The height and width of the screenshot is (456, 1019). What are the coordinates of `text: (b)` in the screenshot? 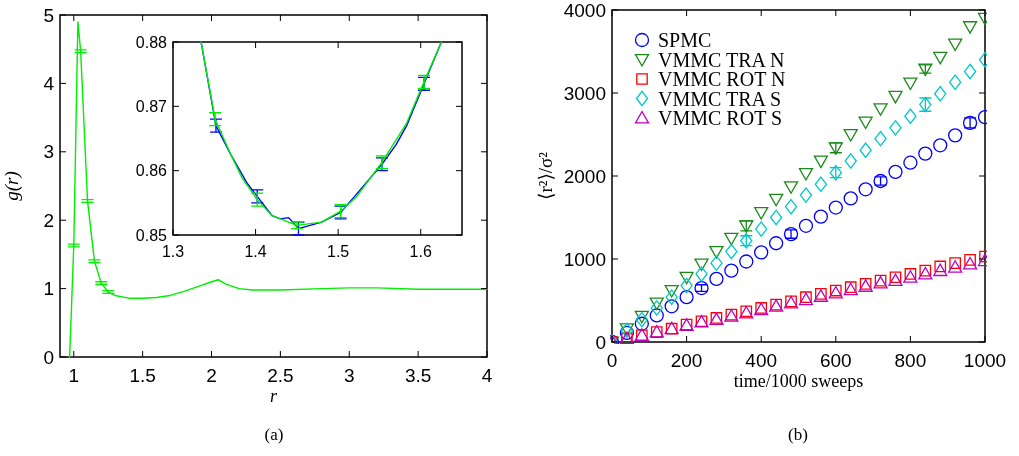 It's located at (798, 434).